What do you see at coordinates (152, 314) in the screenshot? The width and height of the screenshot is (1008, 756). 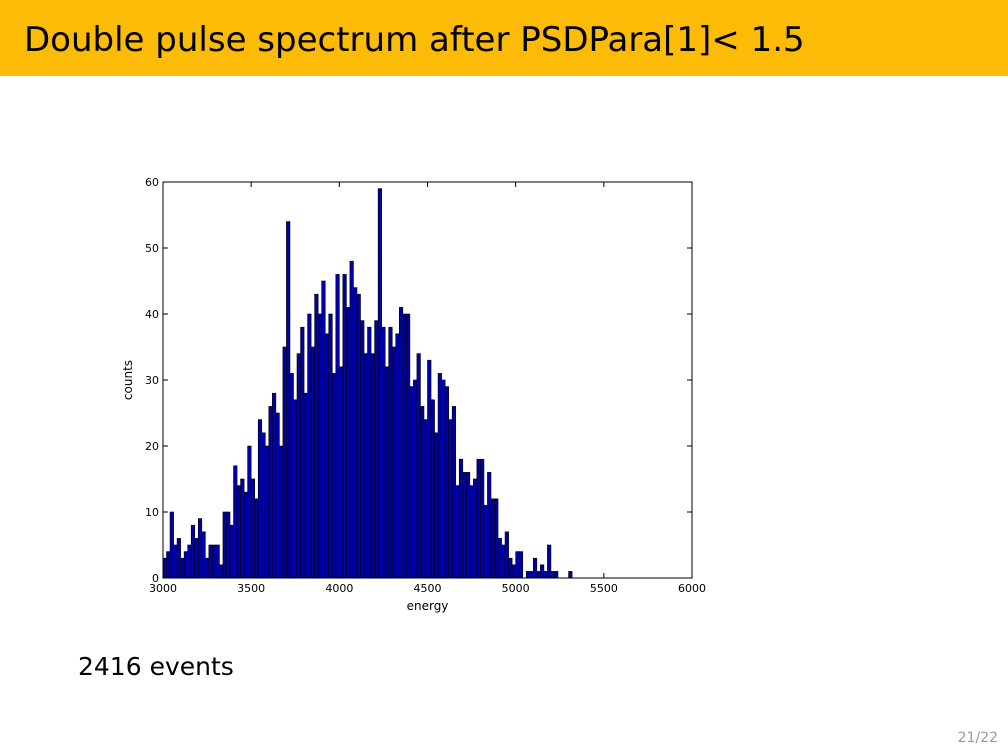 I see `y-tick-label: 40` at bounding box center [152, 314].